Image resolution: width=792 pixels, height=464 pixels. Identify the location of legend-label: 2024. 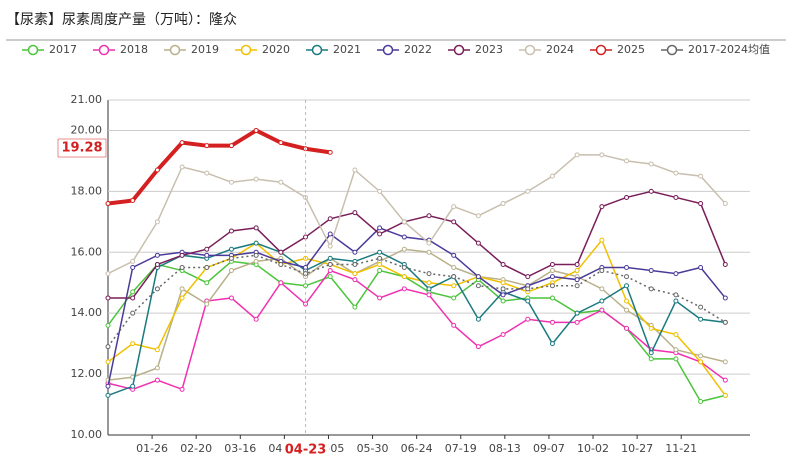
(560, 49).